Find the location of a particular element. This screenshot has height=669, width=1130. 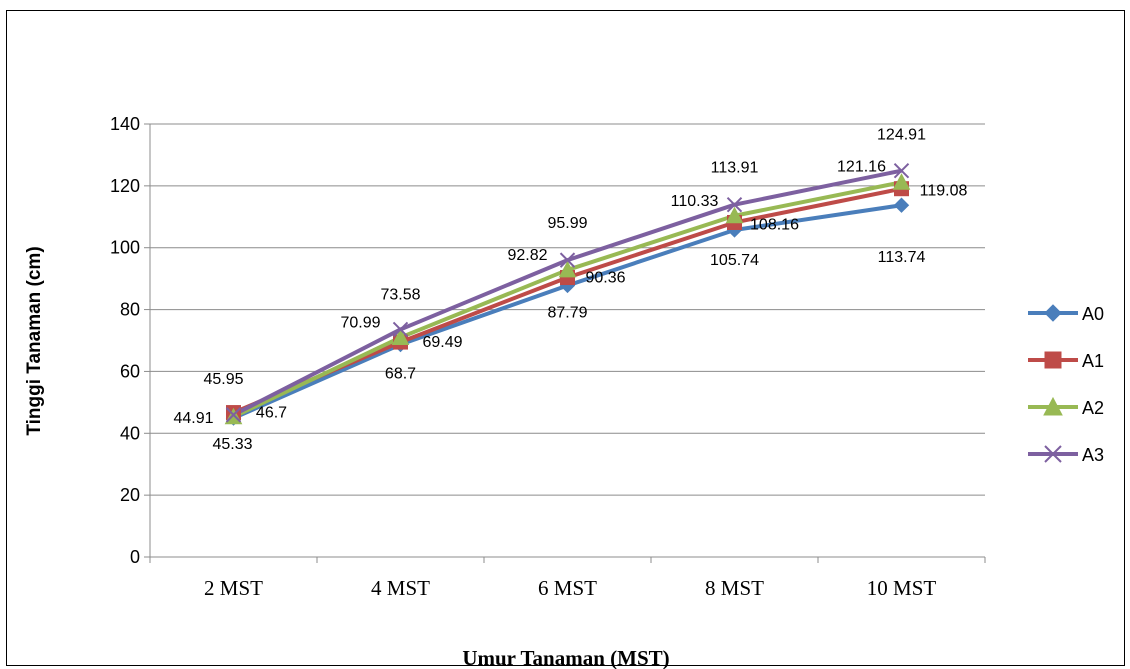

data-label-A2: 45.33 is located at coordinates (232, 444).